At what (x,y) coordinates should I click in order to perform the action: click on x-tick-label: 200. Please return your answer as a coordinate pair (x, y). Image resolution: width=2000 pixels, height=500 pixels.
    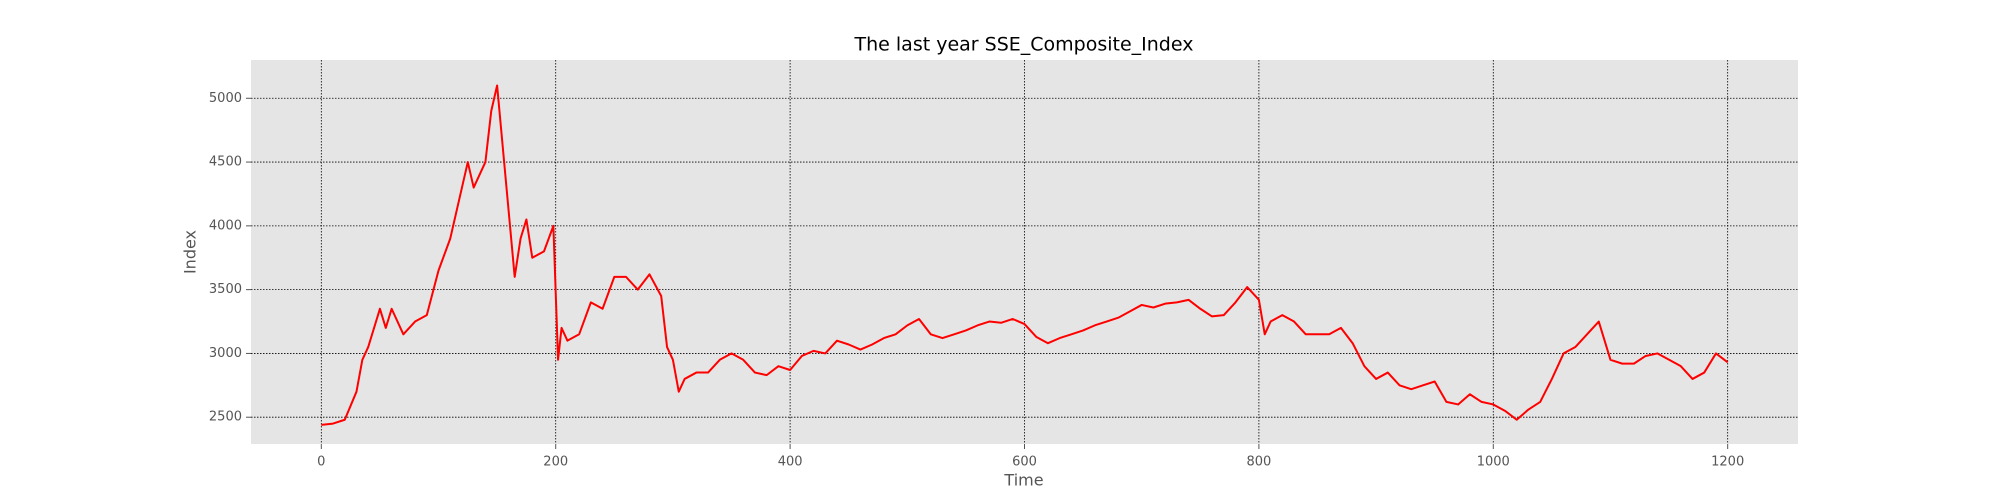
    Looking at the image, I should click on (555, 462).